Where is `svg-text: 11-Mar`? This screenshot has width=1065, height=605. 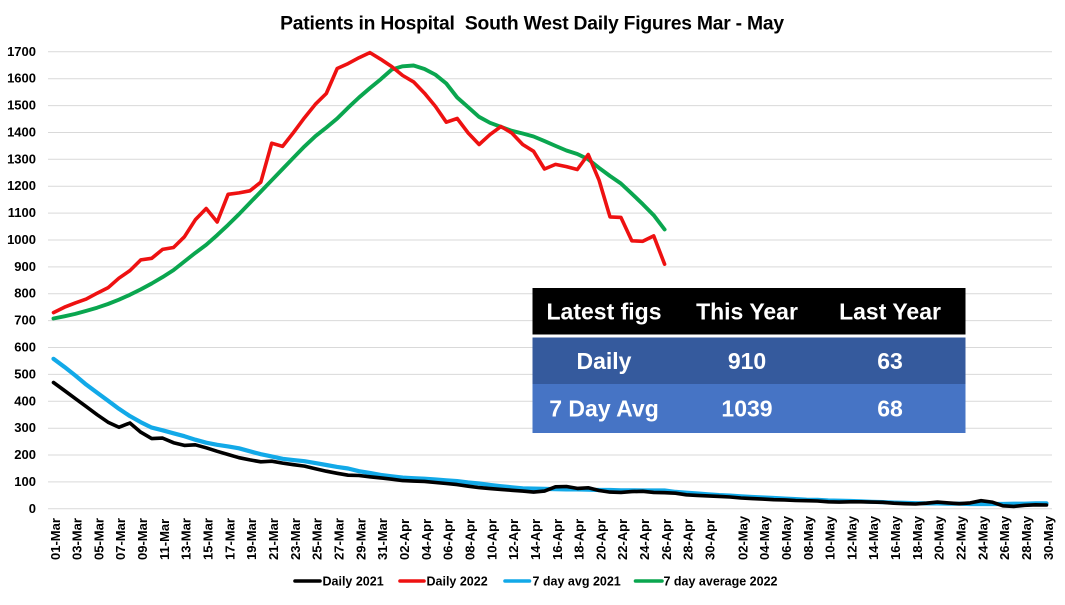
svg-text: 11-Mar is located at coordinates (164, 539).